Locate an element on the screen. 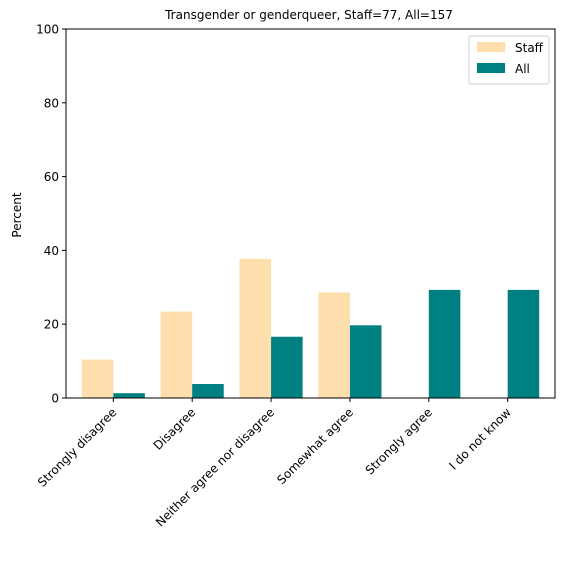 This screenshot has height=564, width=571. x-tick-label-i-do-not-know: I do not know is located at coordinates (480, 439).